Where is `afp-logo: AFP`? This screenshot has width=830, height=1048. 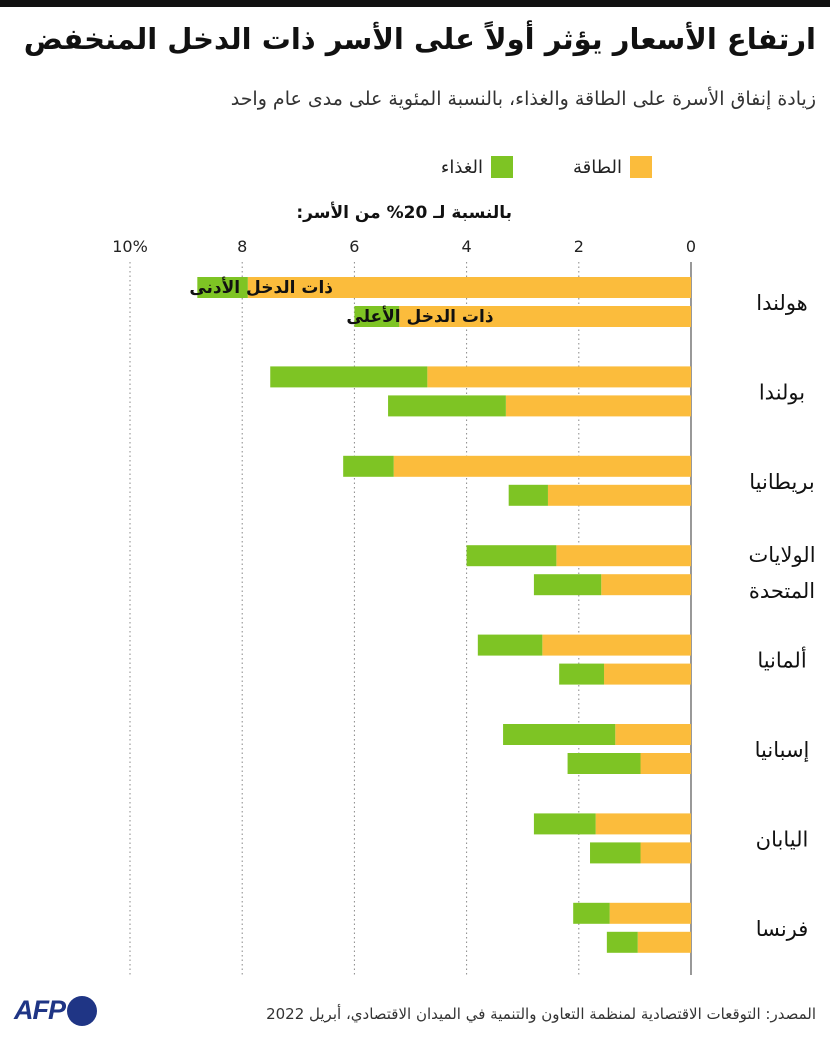 afp-logo: AFP is located at coordinates (55, 1010).